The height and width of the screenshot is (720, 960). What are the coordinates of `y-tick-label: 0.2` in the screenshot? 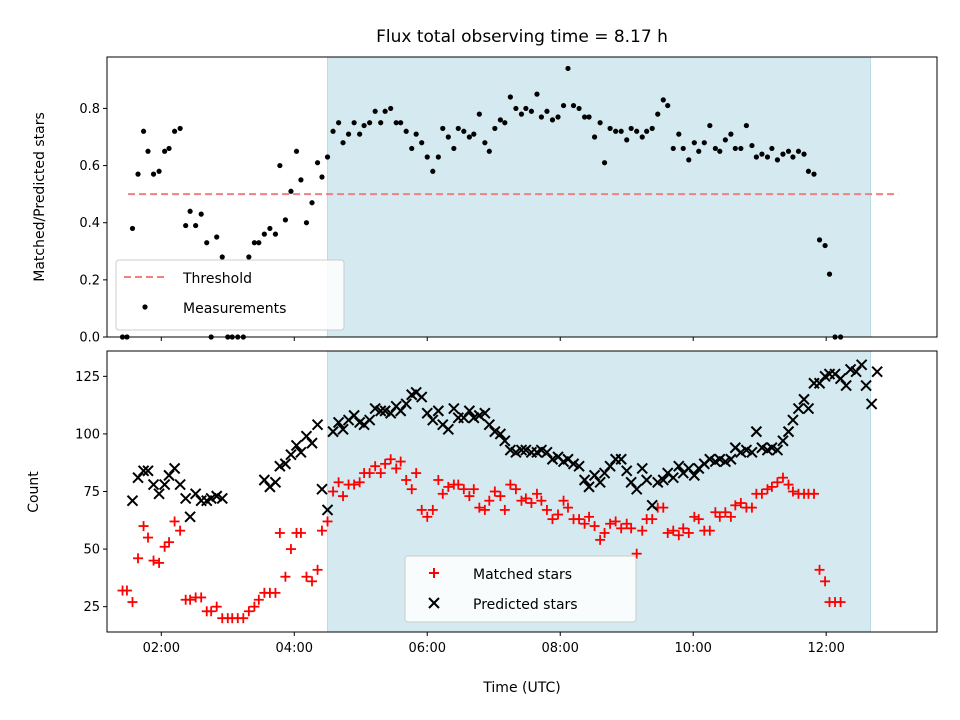 It's located at (89, 280).